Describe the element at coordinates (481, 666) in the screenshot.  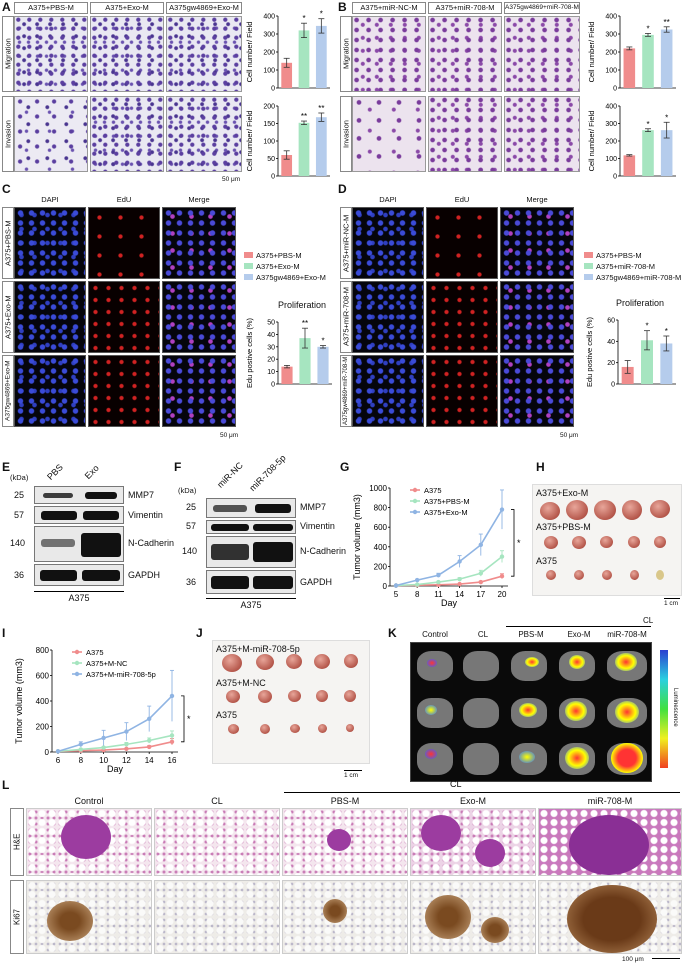
I see `mouse` at that location.